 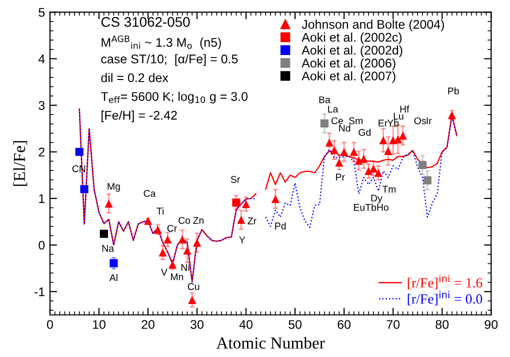 What do you see at coordinates (364, 132) in the screenshot?
I see `annotation: Gd` at bounding box center [364, 132].